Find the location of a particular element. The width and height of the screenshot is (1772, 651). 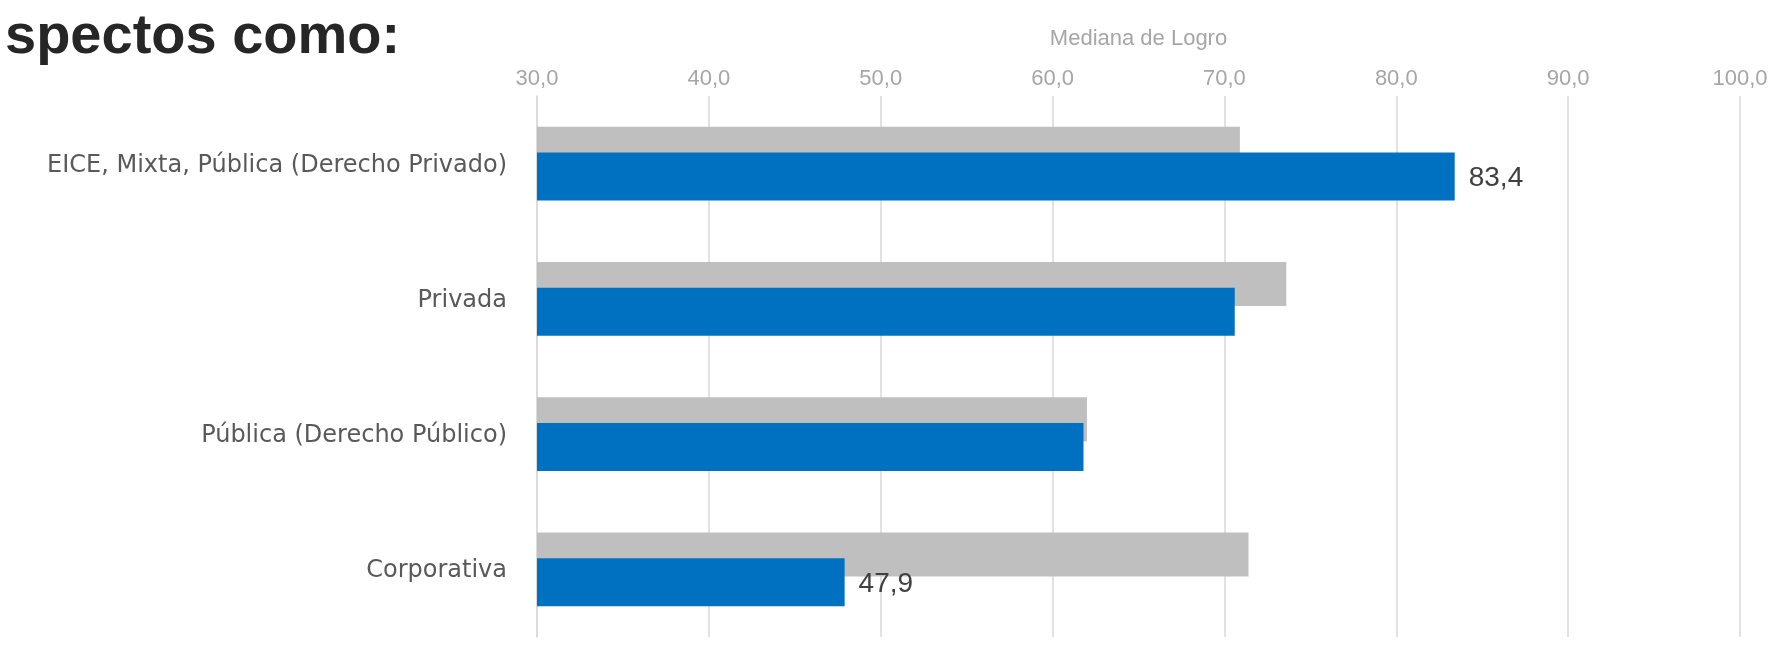

data-label: 47,9 is located at coordinates (886, 582).